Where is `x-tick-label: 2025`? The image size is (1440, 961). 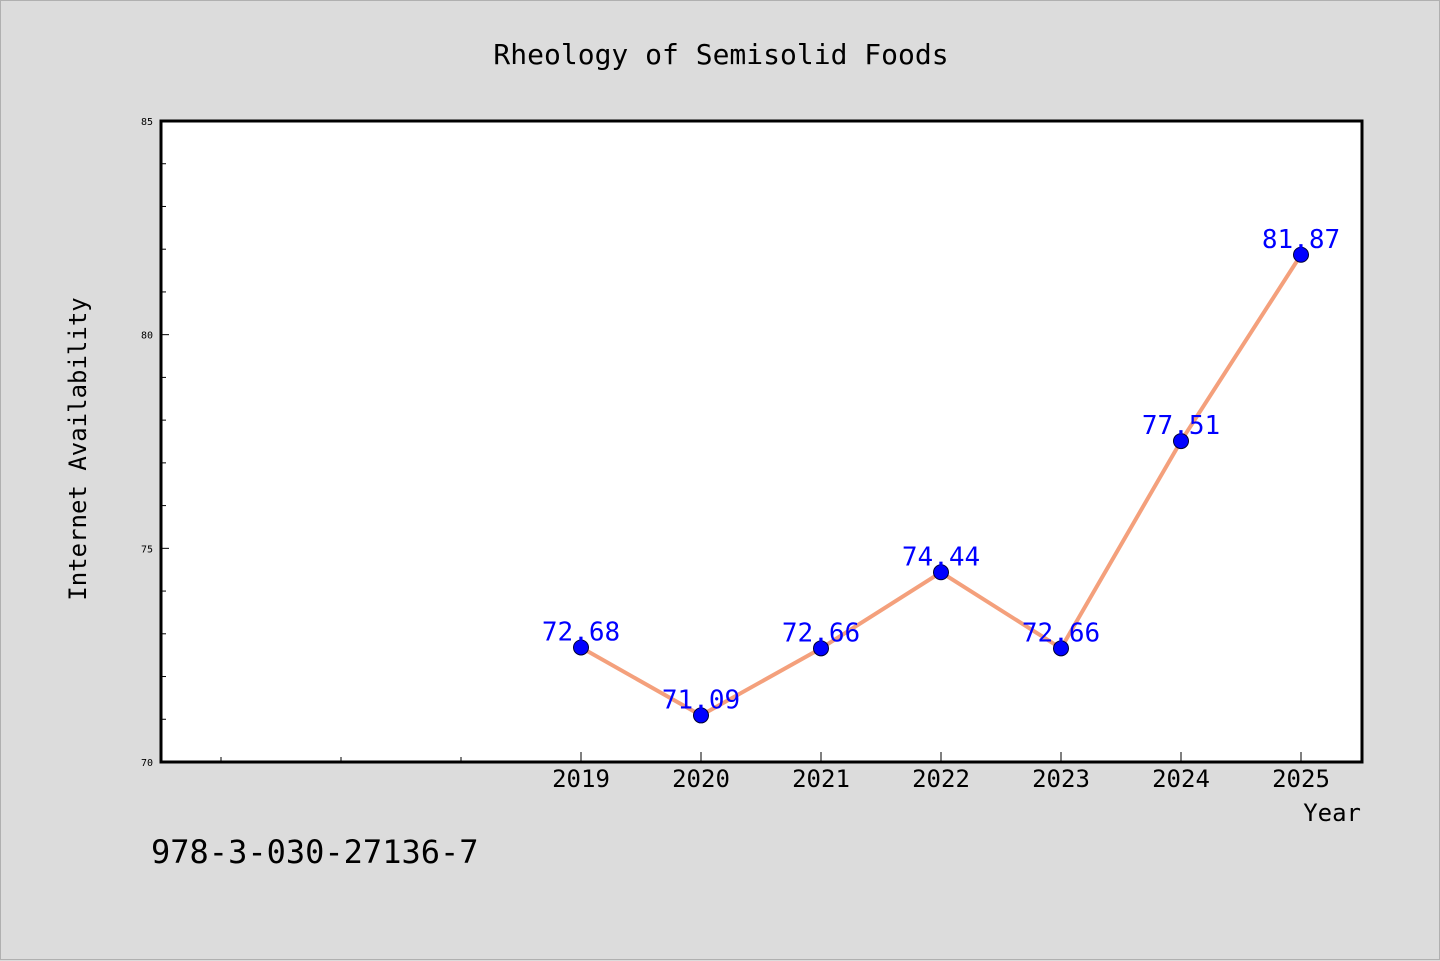
x-tick-label: 2025 is located at coordinates (1301, 779).